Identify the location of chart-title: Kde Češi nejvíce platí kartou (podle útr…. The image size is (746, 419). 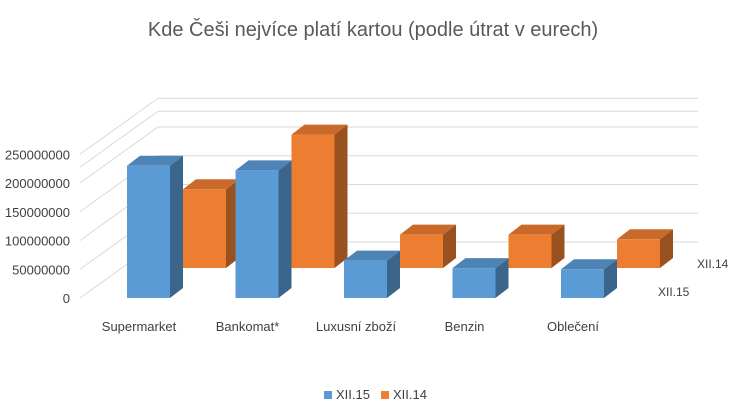
(373, 29).